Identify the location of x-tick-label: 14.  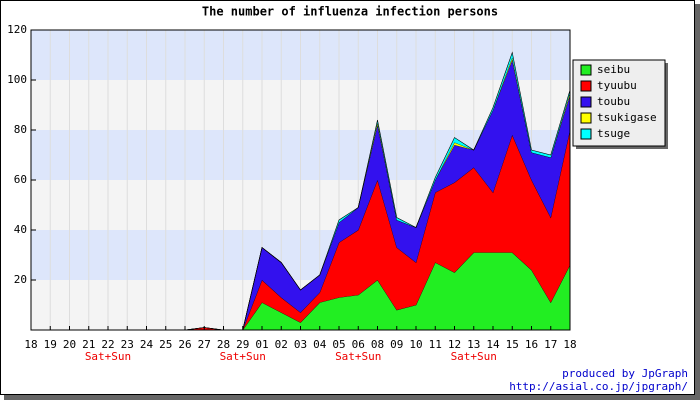
(493, 344).